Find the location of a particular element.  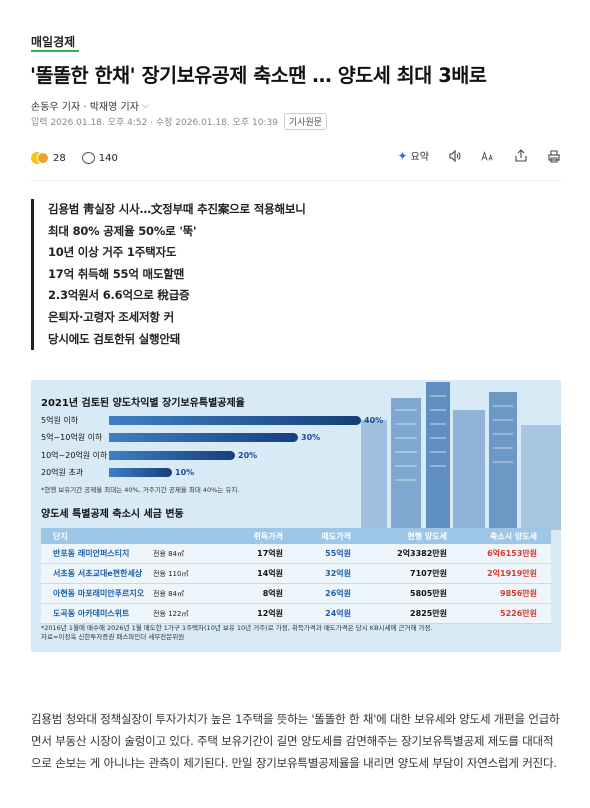

bar-category-label: 20억원 초과 is located at coordinates (62, 472).